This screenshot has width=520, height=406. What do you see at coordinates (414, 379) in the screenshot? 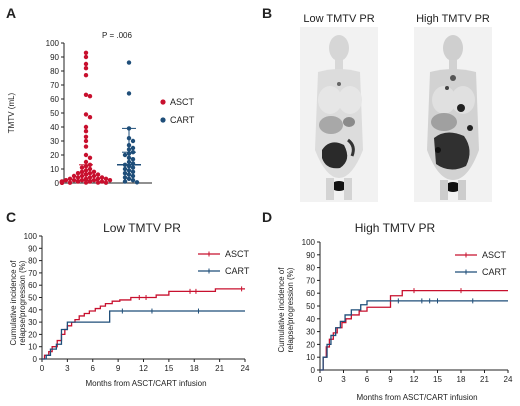
I see `x-tick-label: 12` at bounding box center [414, 379].